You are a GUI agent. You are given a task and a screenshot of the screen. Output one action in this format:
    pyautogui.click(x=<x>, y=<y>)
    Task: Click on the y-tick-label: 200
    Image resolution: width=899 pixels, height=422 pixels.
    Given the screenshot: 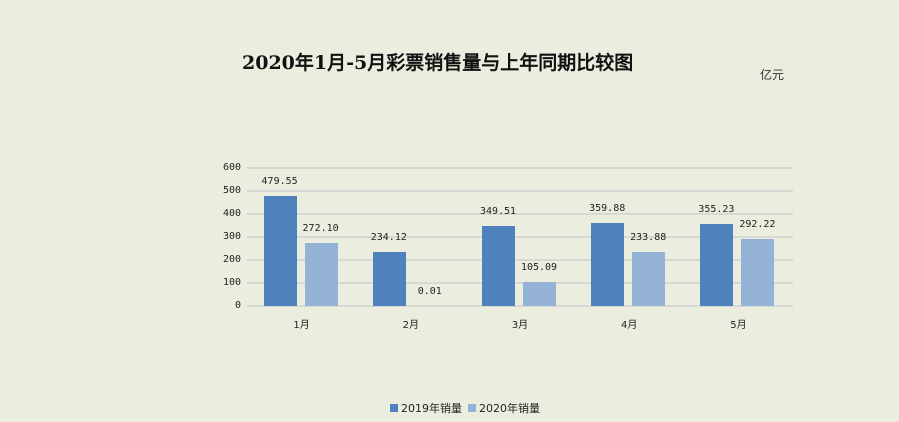 What is the action you would take?
    pyautogui.click(x=231, y=259)
    